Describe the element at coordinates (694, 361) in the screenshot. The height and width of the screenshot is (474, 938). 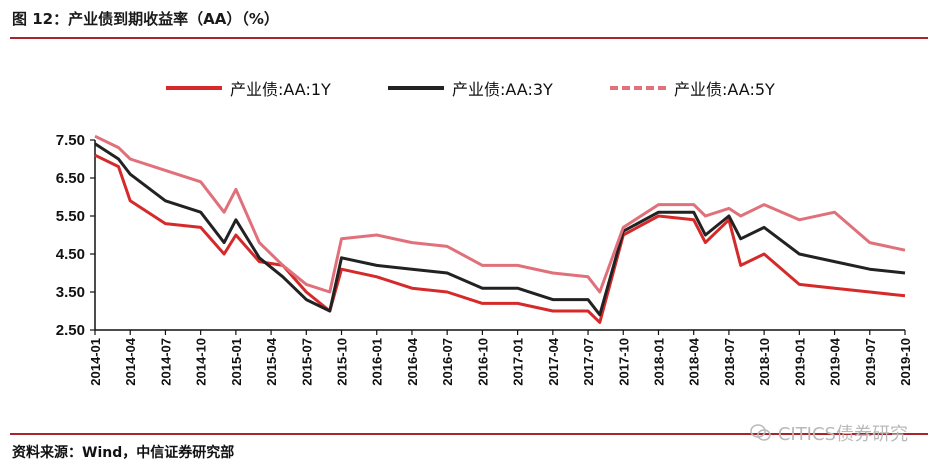
I see `x-tick-label: 2018-04` at that location.